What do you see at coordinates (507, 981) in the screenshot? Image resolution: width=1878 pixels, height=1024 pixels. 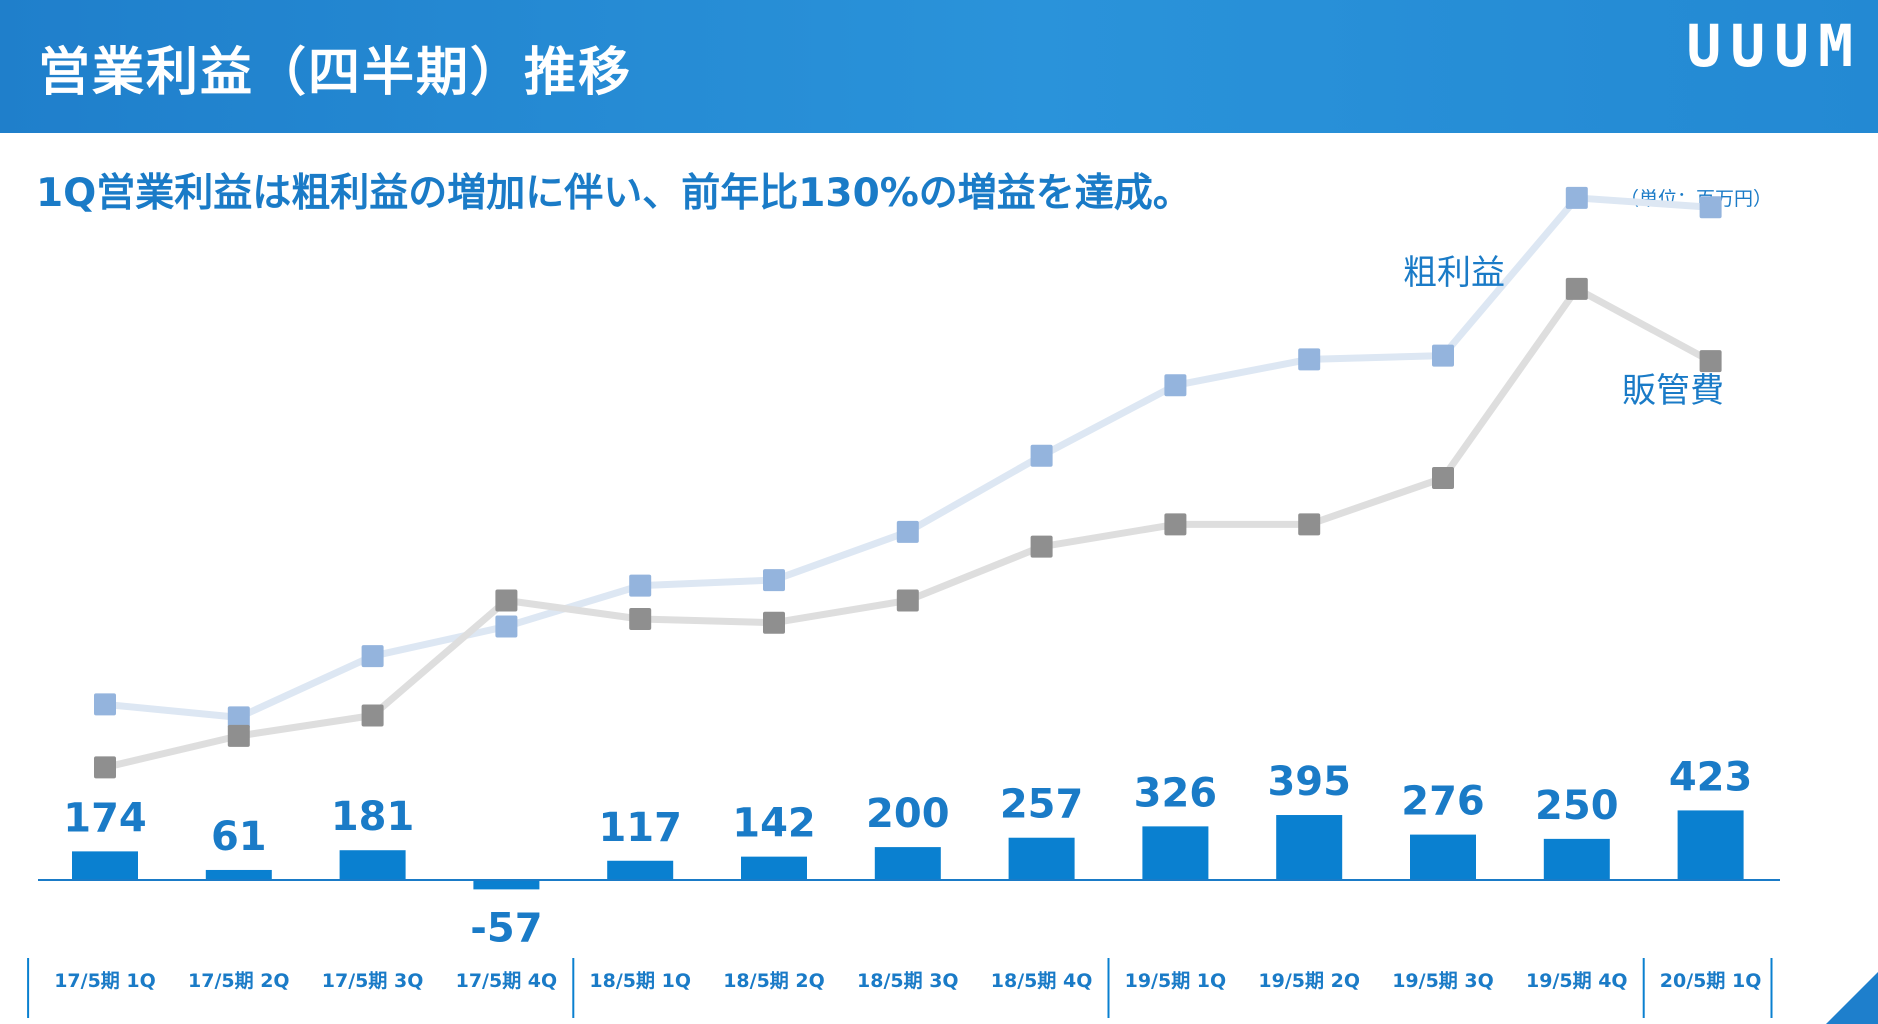 I see `x-tick-label: 17/5期 4Q` at bounding box center [507, 981].